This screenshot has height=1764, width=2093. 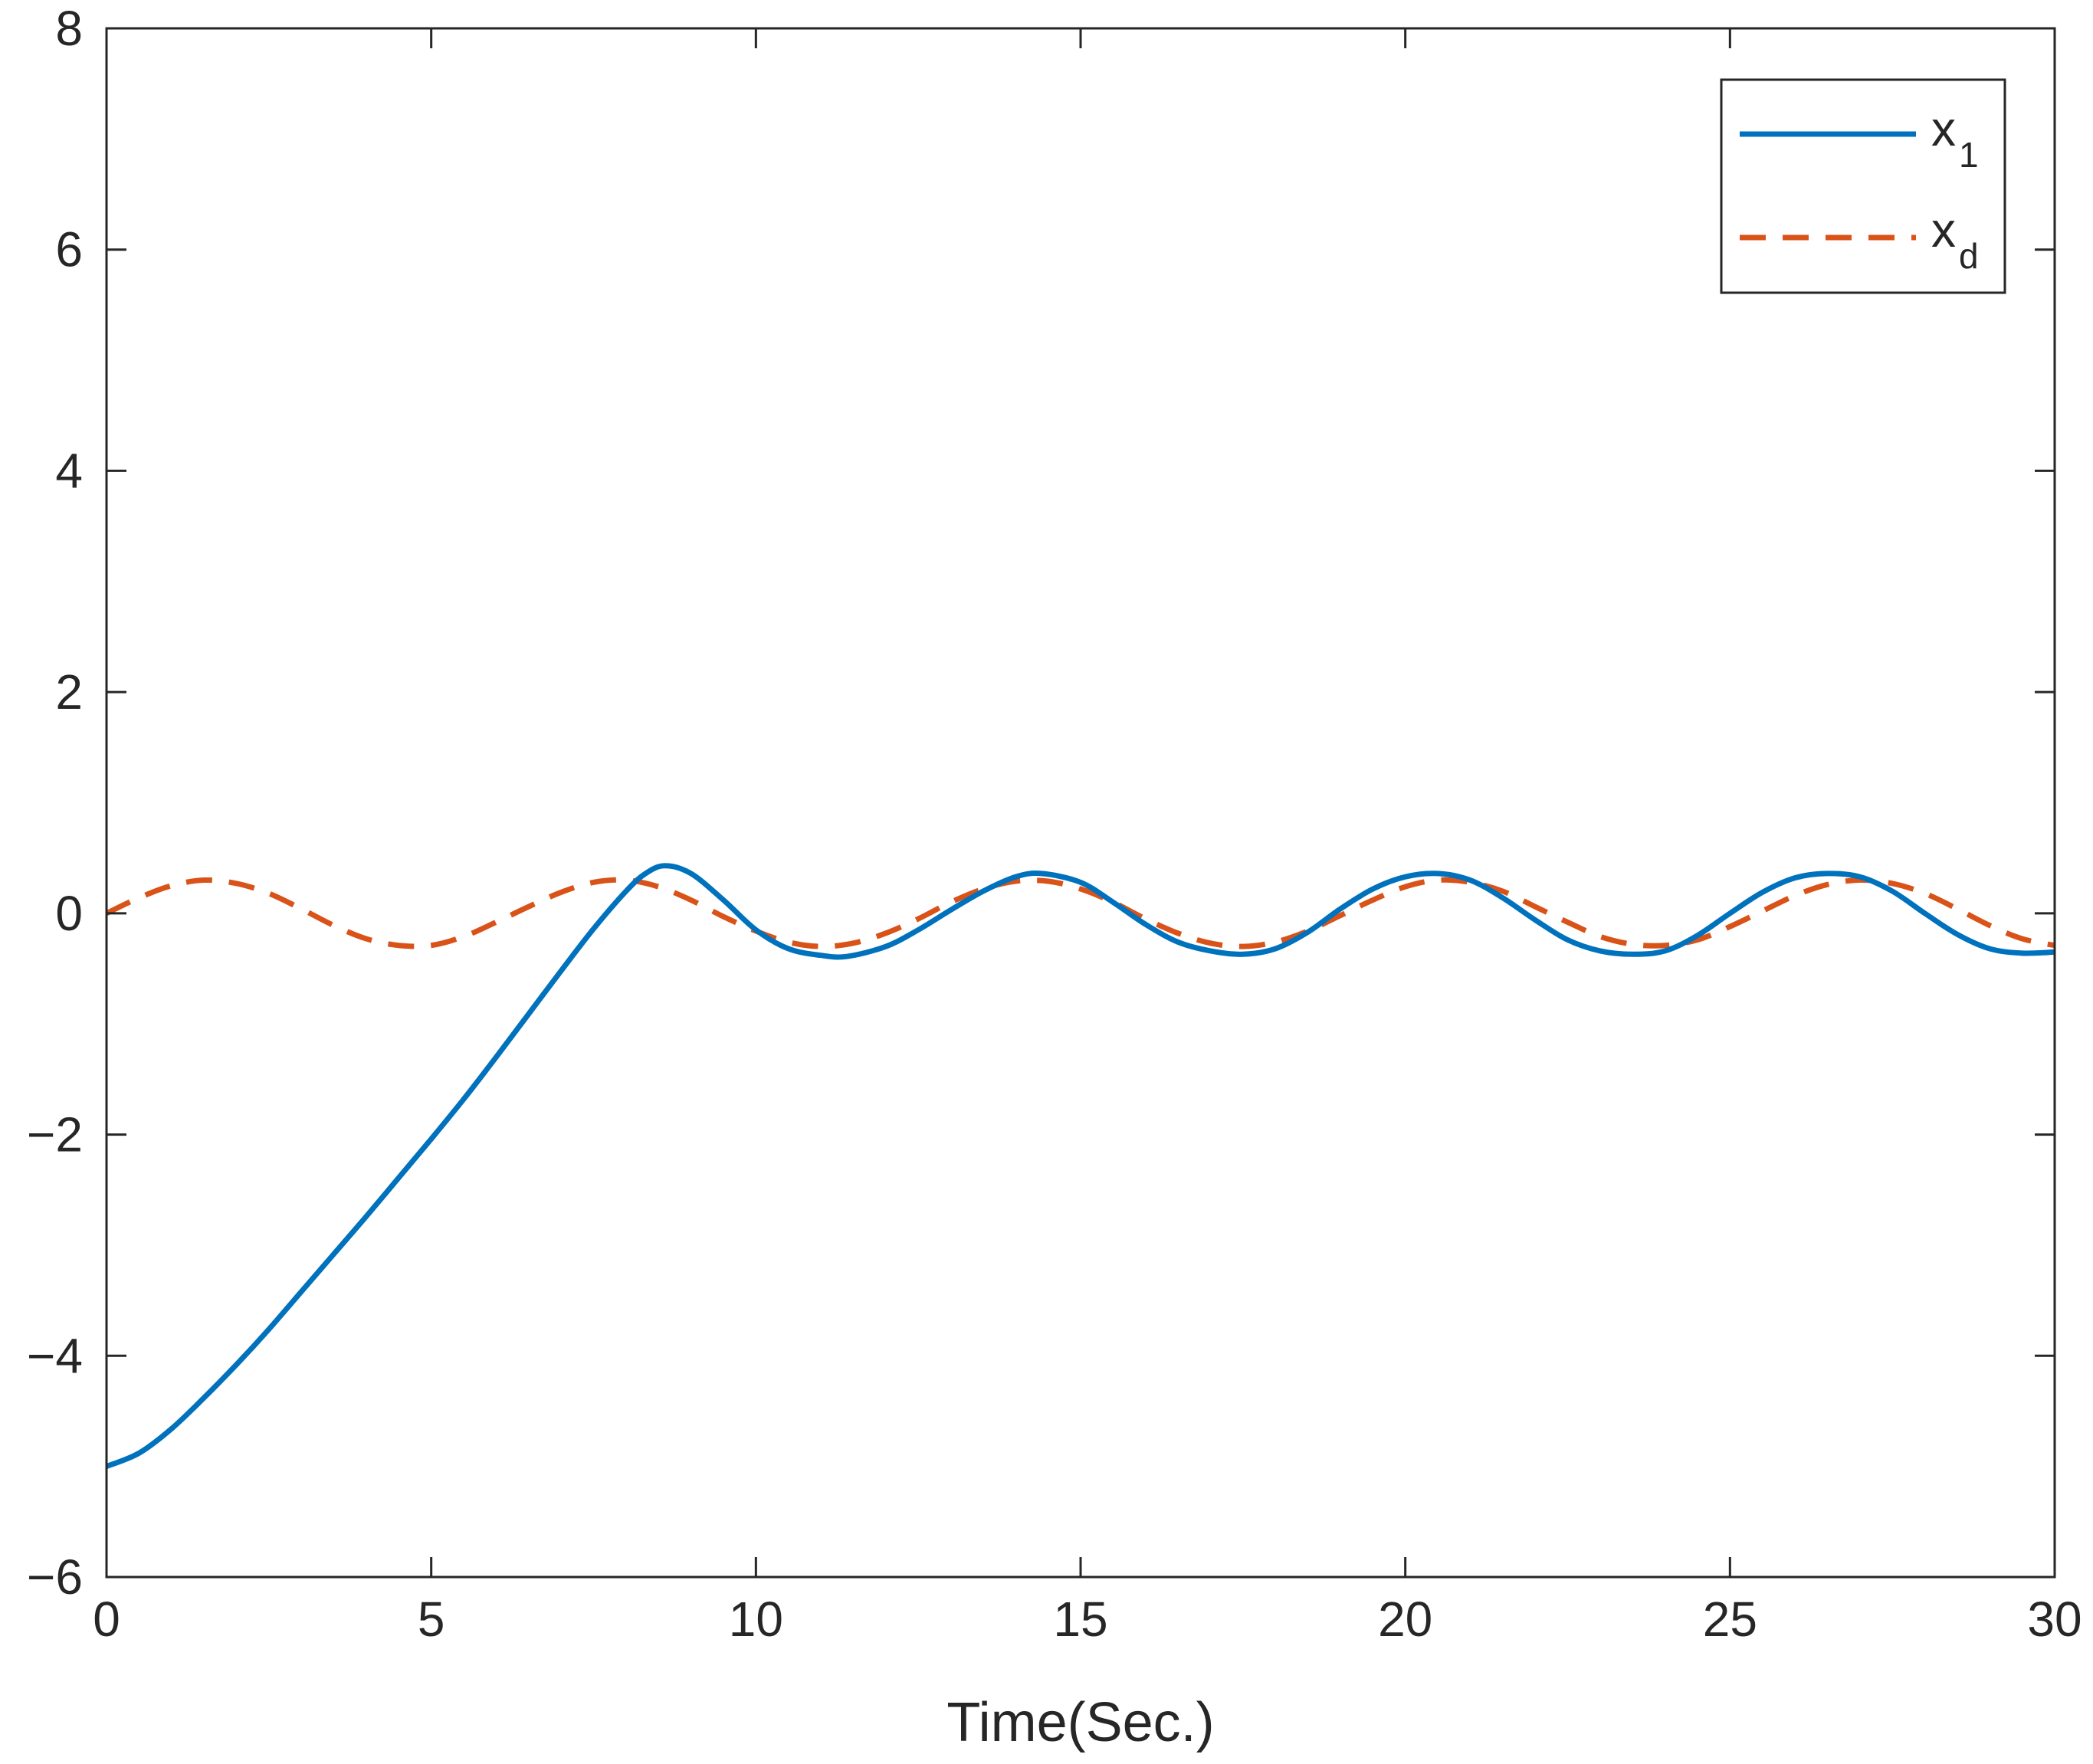 I want to click on y-tick-label-0: −6, so click(x=55, y=1577).